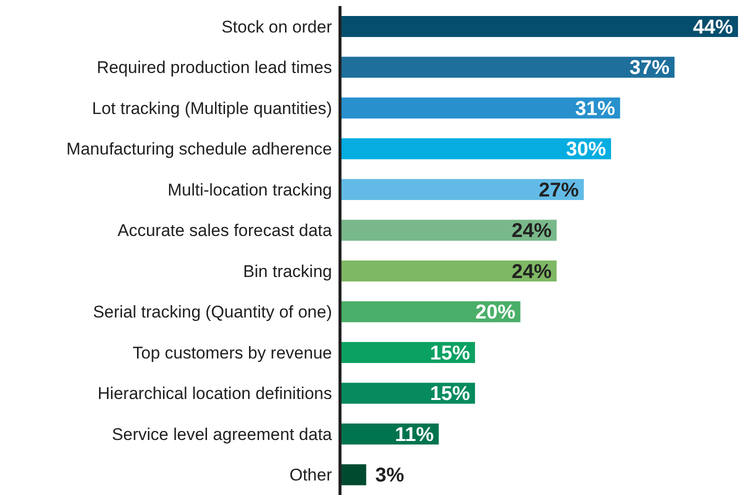  Describe the element at coordinates (713, 27) in the screenshot. I see `data-label: 44%` at that location.